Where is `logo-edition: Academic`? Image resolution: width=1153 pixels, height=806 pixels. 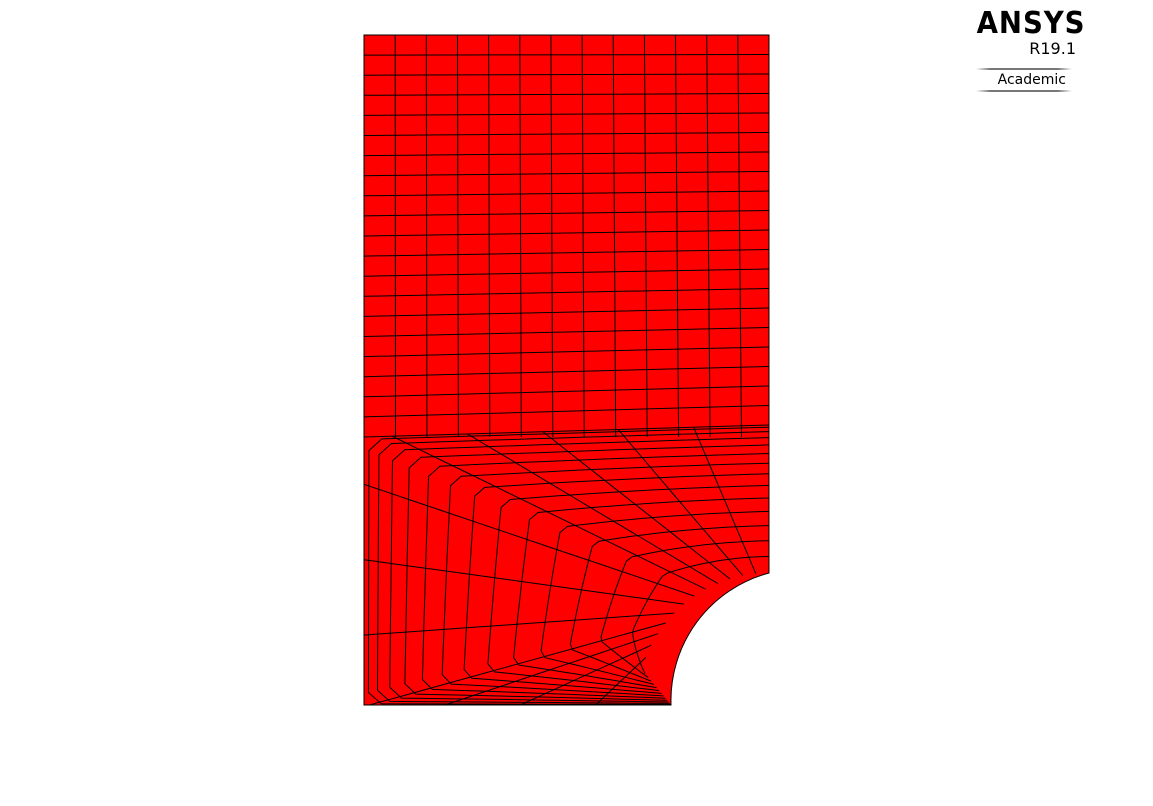
logo-edition: Academic is located at coordinates (1031, 80).